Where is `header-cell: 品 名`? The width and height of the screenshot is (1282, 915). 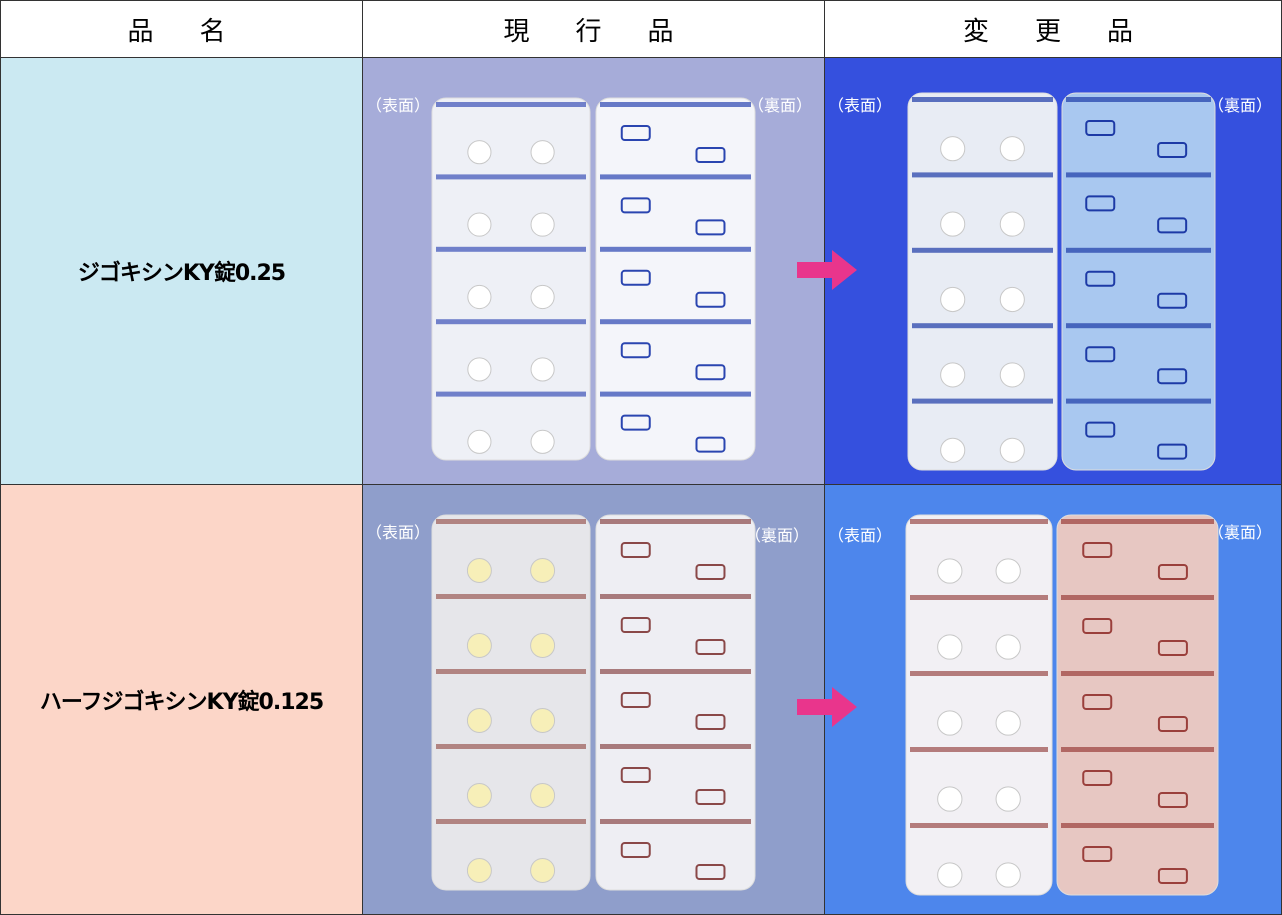
header-cell: 品 名 is located at coordinates (182, 29).